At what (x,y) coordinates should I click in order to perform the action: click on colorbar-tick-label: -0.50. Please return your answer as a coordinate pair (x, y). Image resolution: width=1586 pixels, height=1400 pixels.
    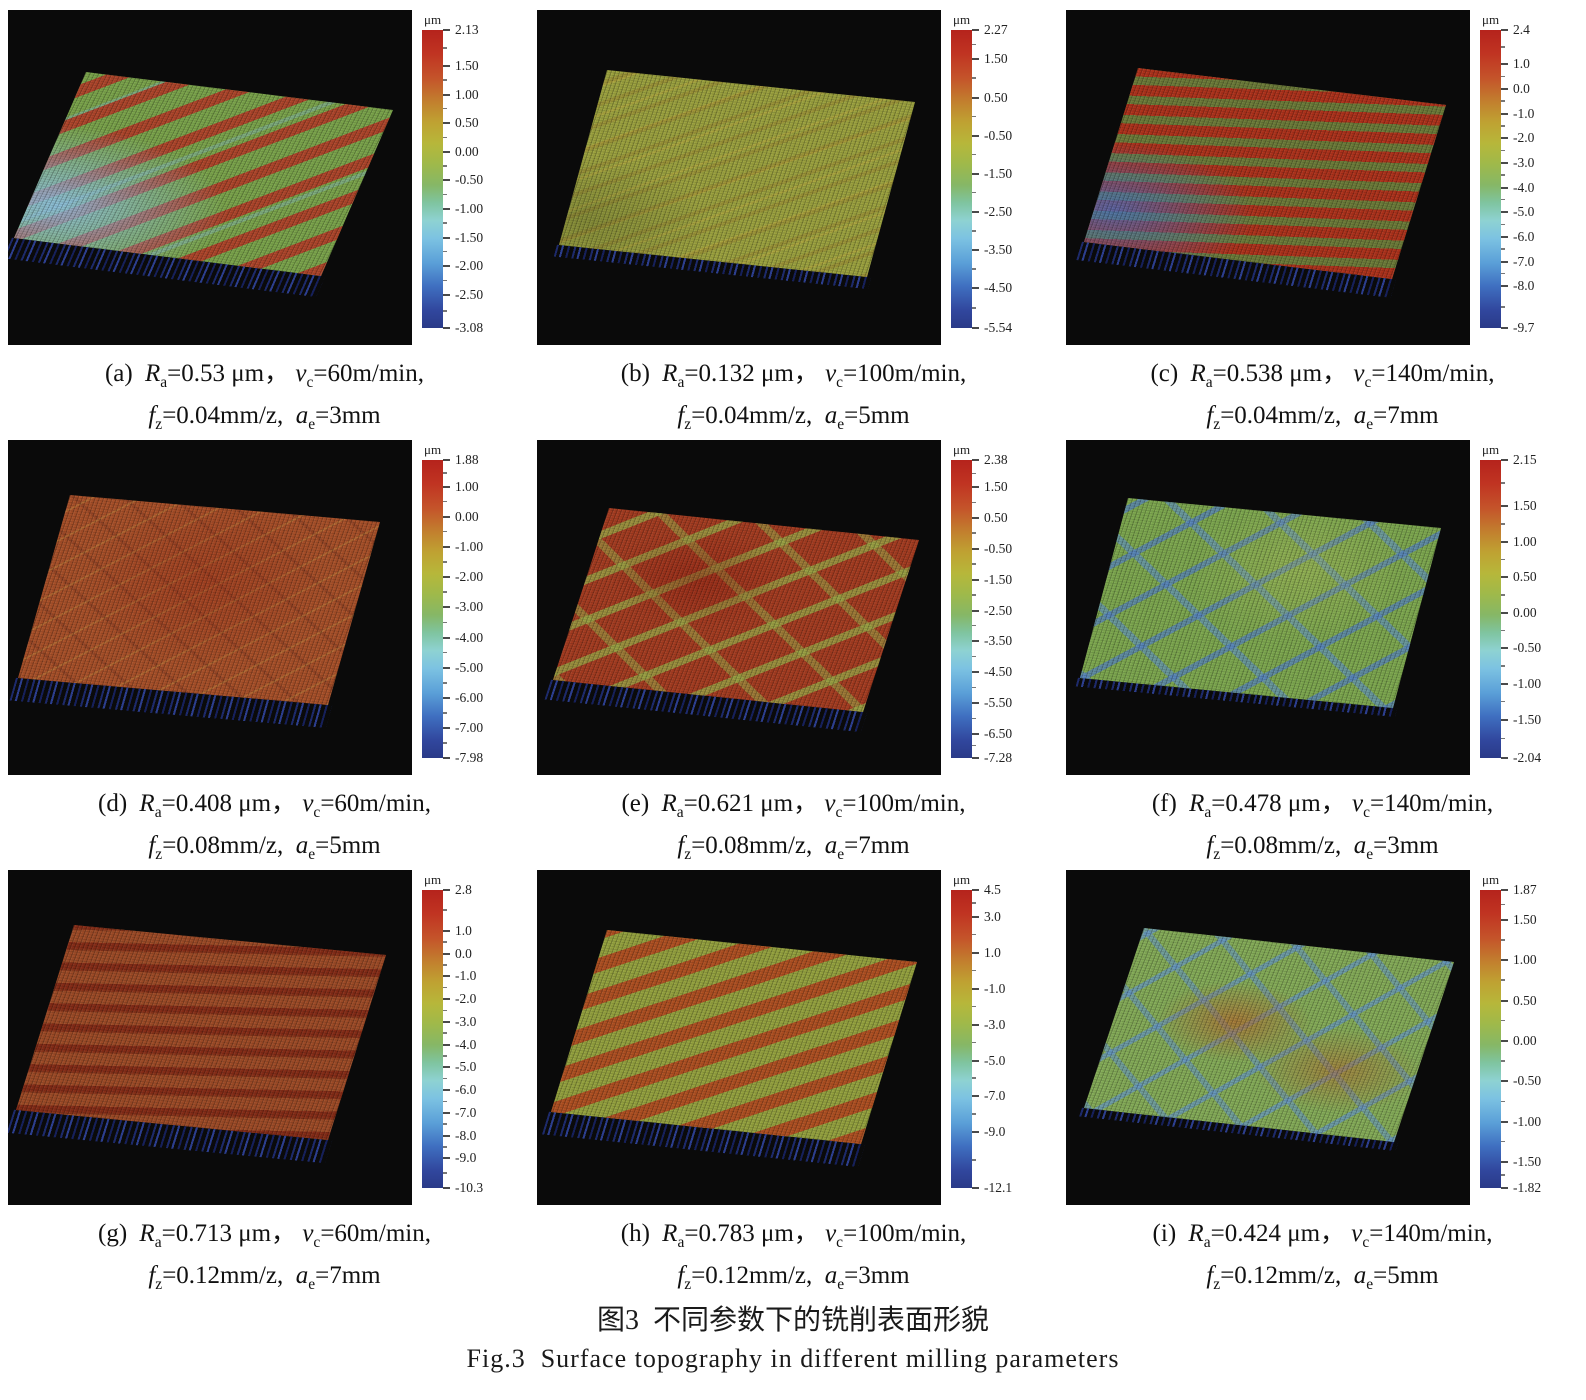
    Looking at the image, I should click on (1527, 1081).